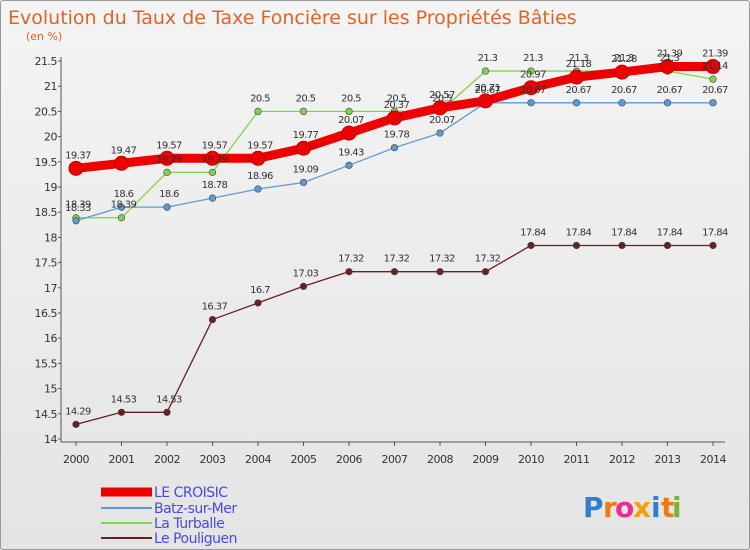  Describe the element at coordinates (50, 389) in the screenshot. I see `y-tick-label: 15` at that location.